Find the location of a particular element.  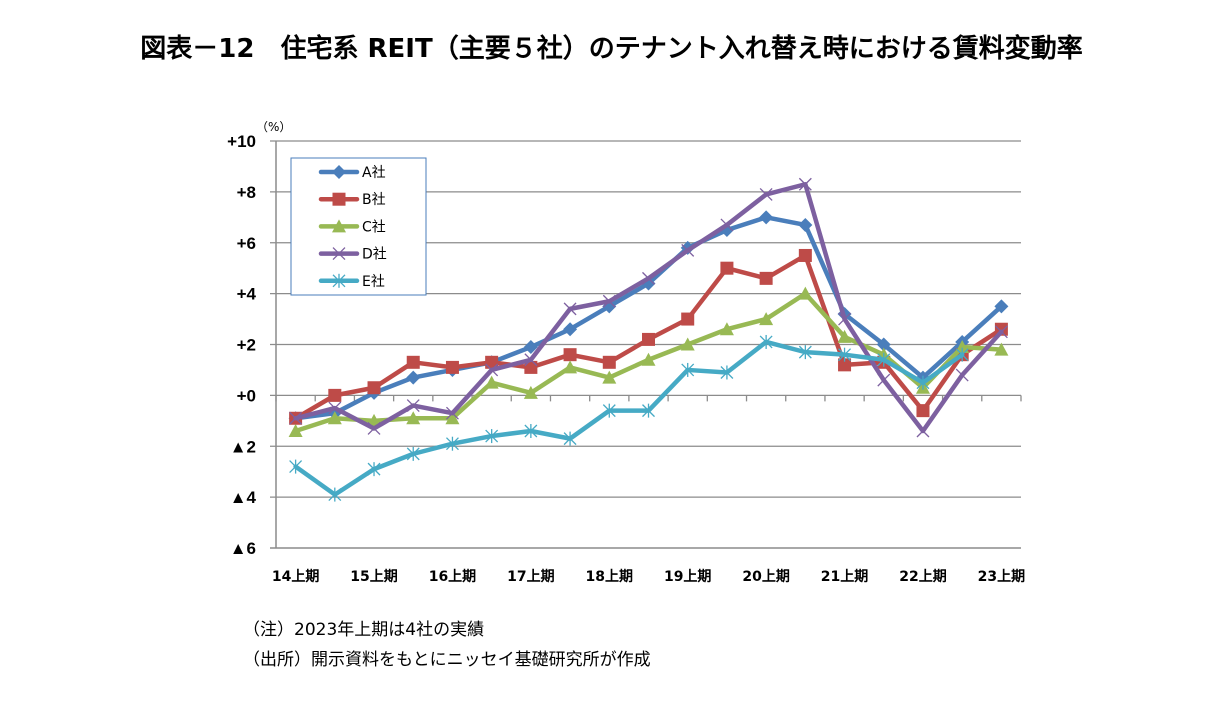

legend: A社 B社 C社 D社 E社 is located at coordinates (358, 226).